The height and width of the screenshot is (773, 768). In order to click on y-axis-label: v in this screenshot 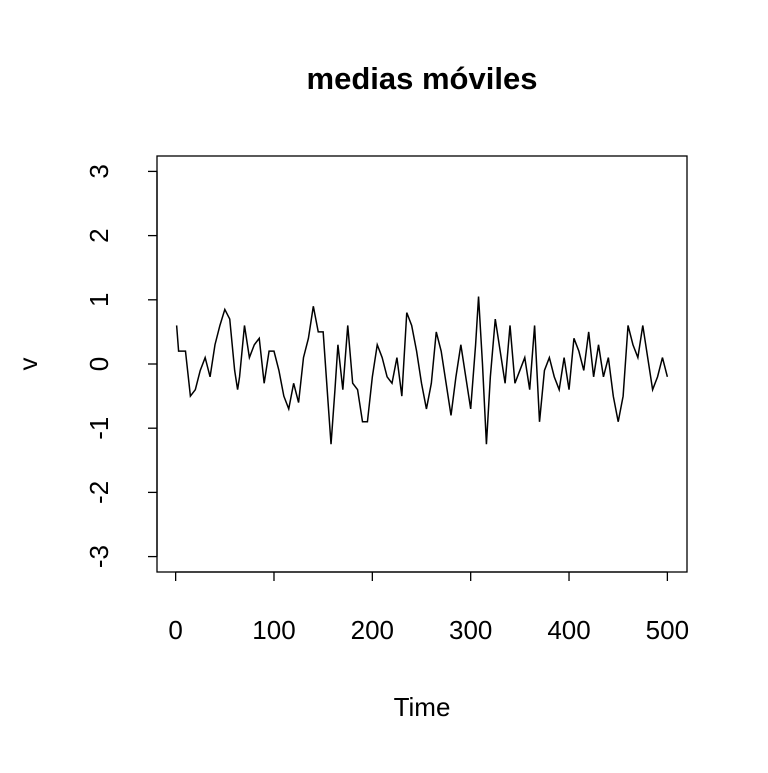, I will do `click(28, 364)`.